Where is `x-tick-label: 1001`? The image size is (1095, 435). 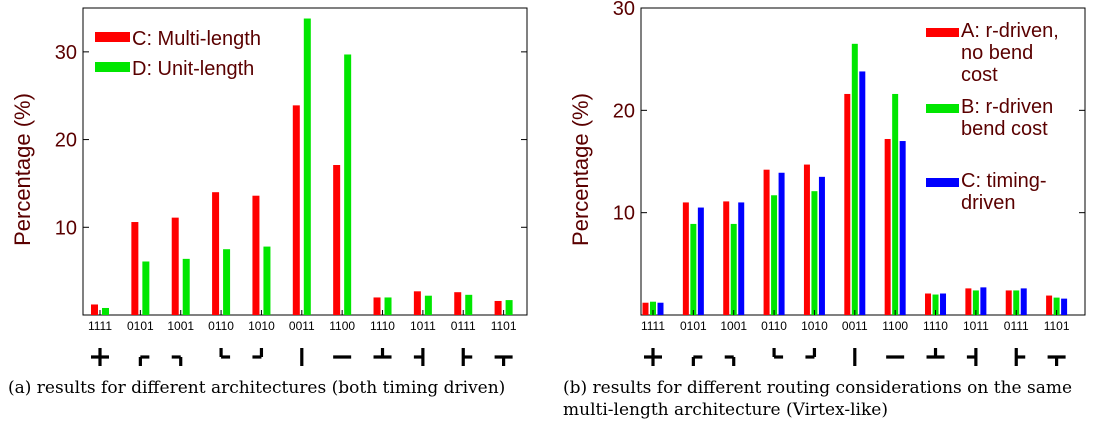
x-tick-label: 1001 is located at coordinates (180, 326).